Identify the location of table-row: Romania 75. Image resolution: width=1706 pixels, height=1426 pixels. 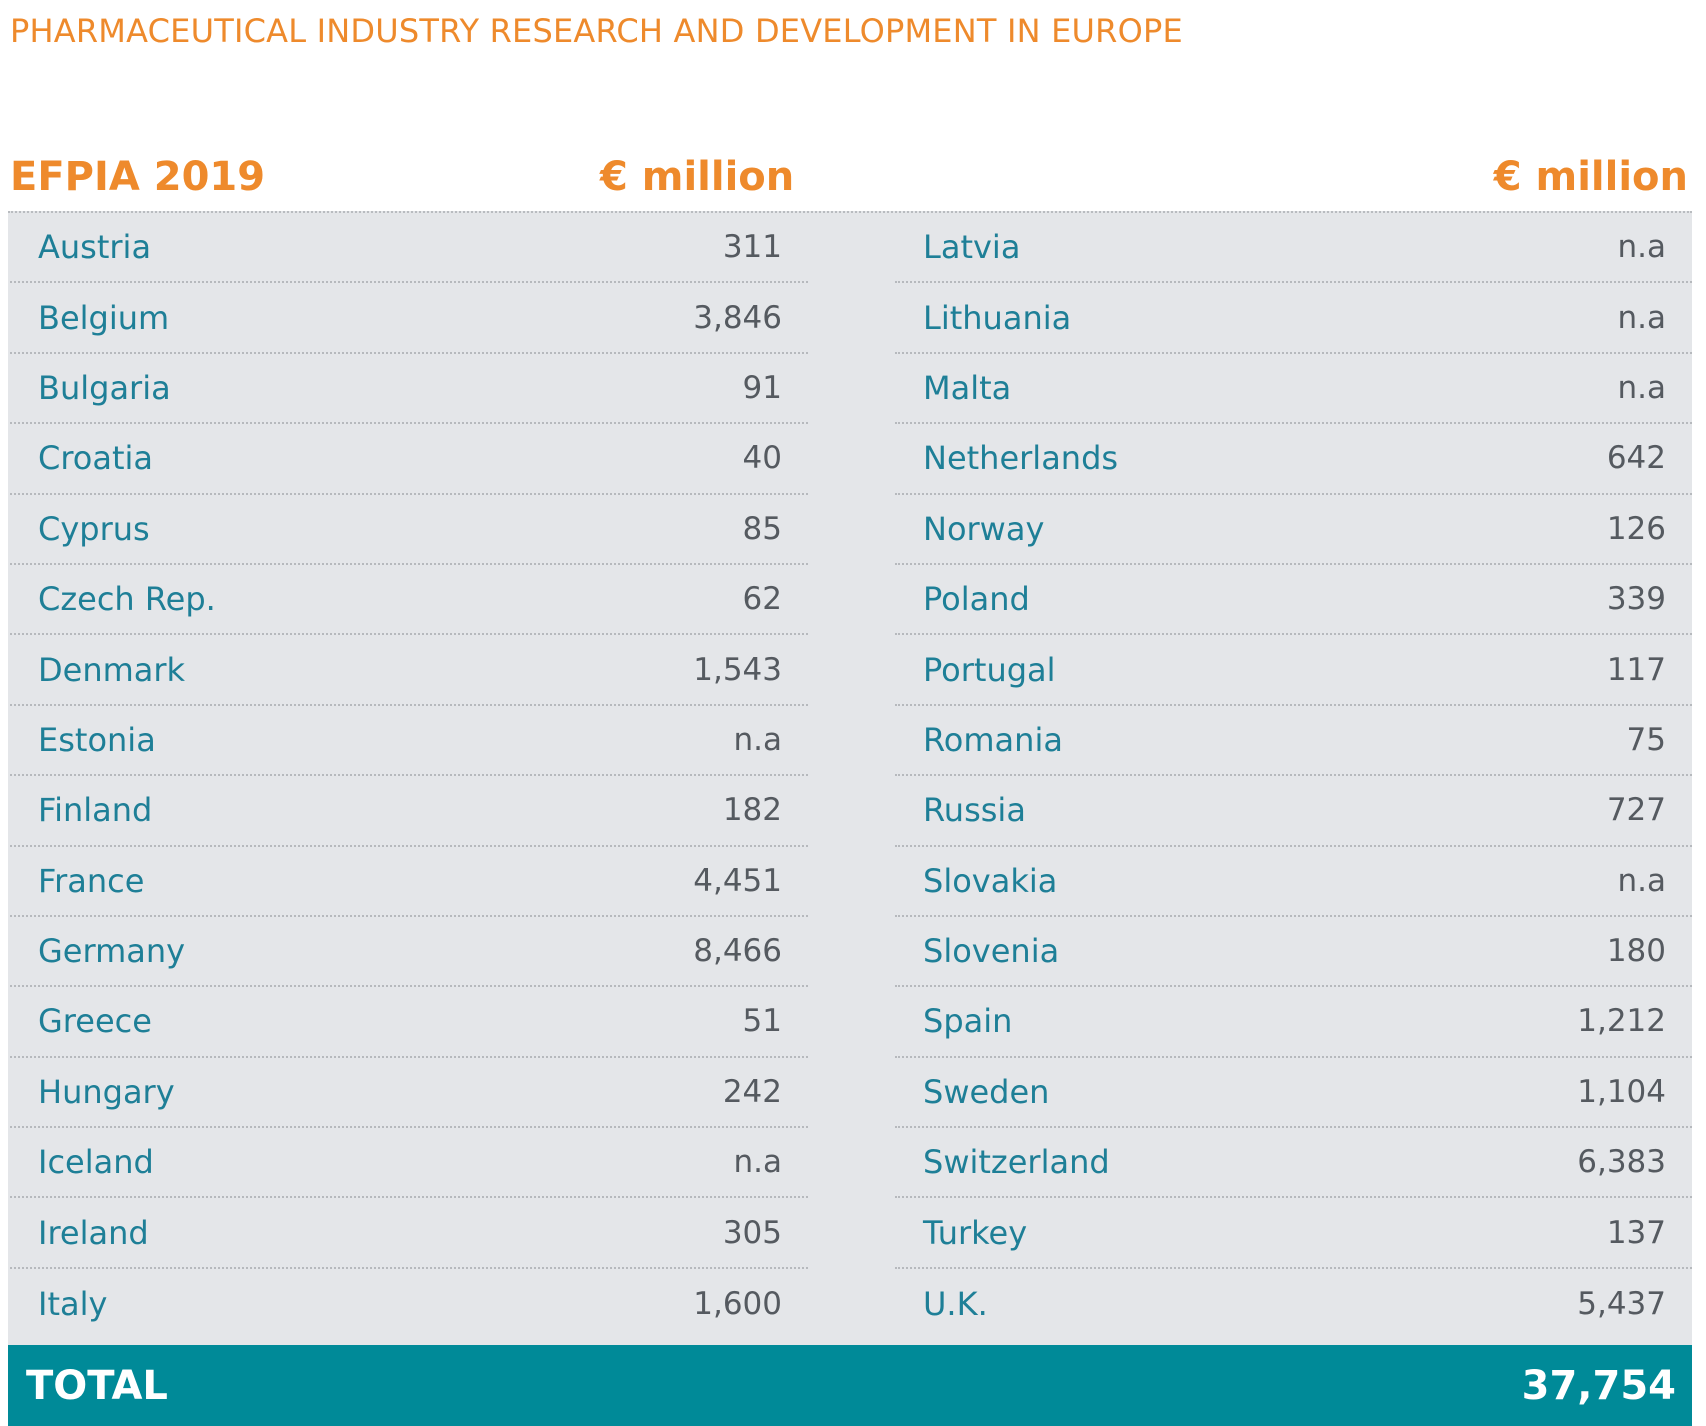
(1293, 741).